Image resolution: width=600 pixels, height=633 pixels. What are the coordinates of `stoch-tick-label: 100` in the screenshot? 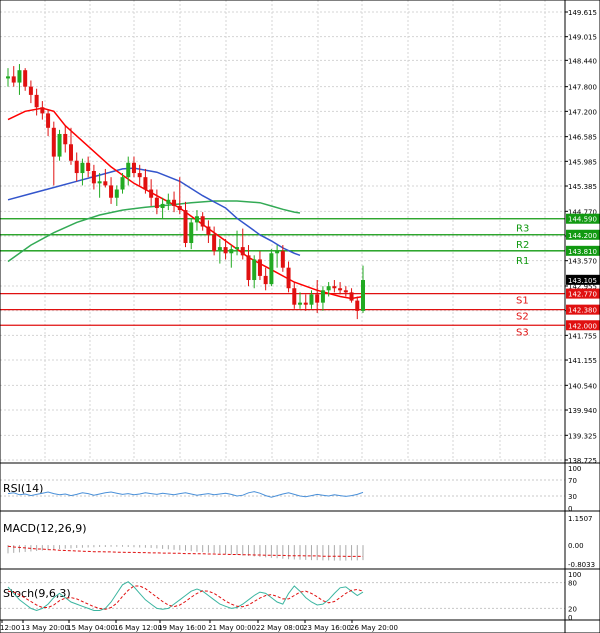 It's located at (574, 575).